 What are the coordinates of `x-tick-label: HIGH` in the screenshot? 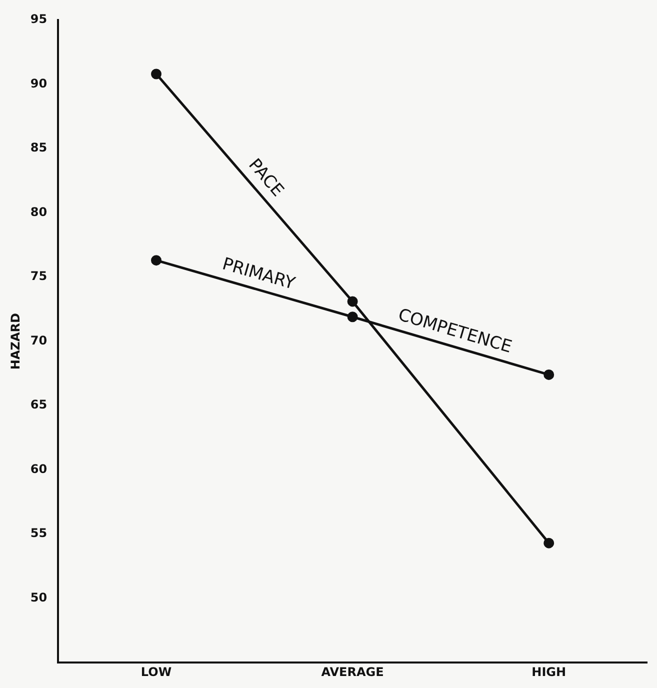 It's located at (549, 671).